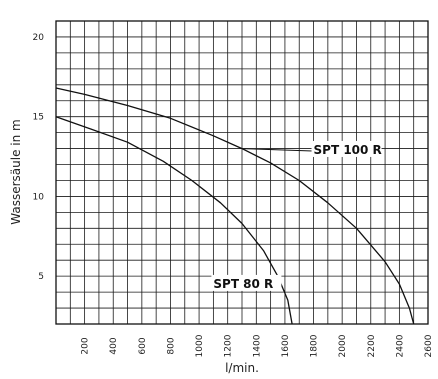  I want to click on x-tick-label: 1200, so click(229, 345).